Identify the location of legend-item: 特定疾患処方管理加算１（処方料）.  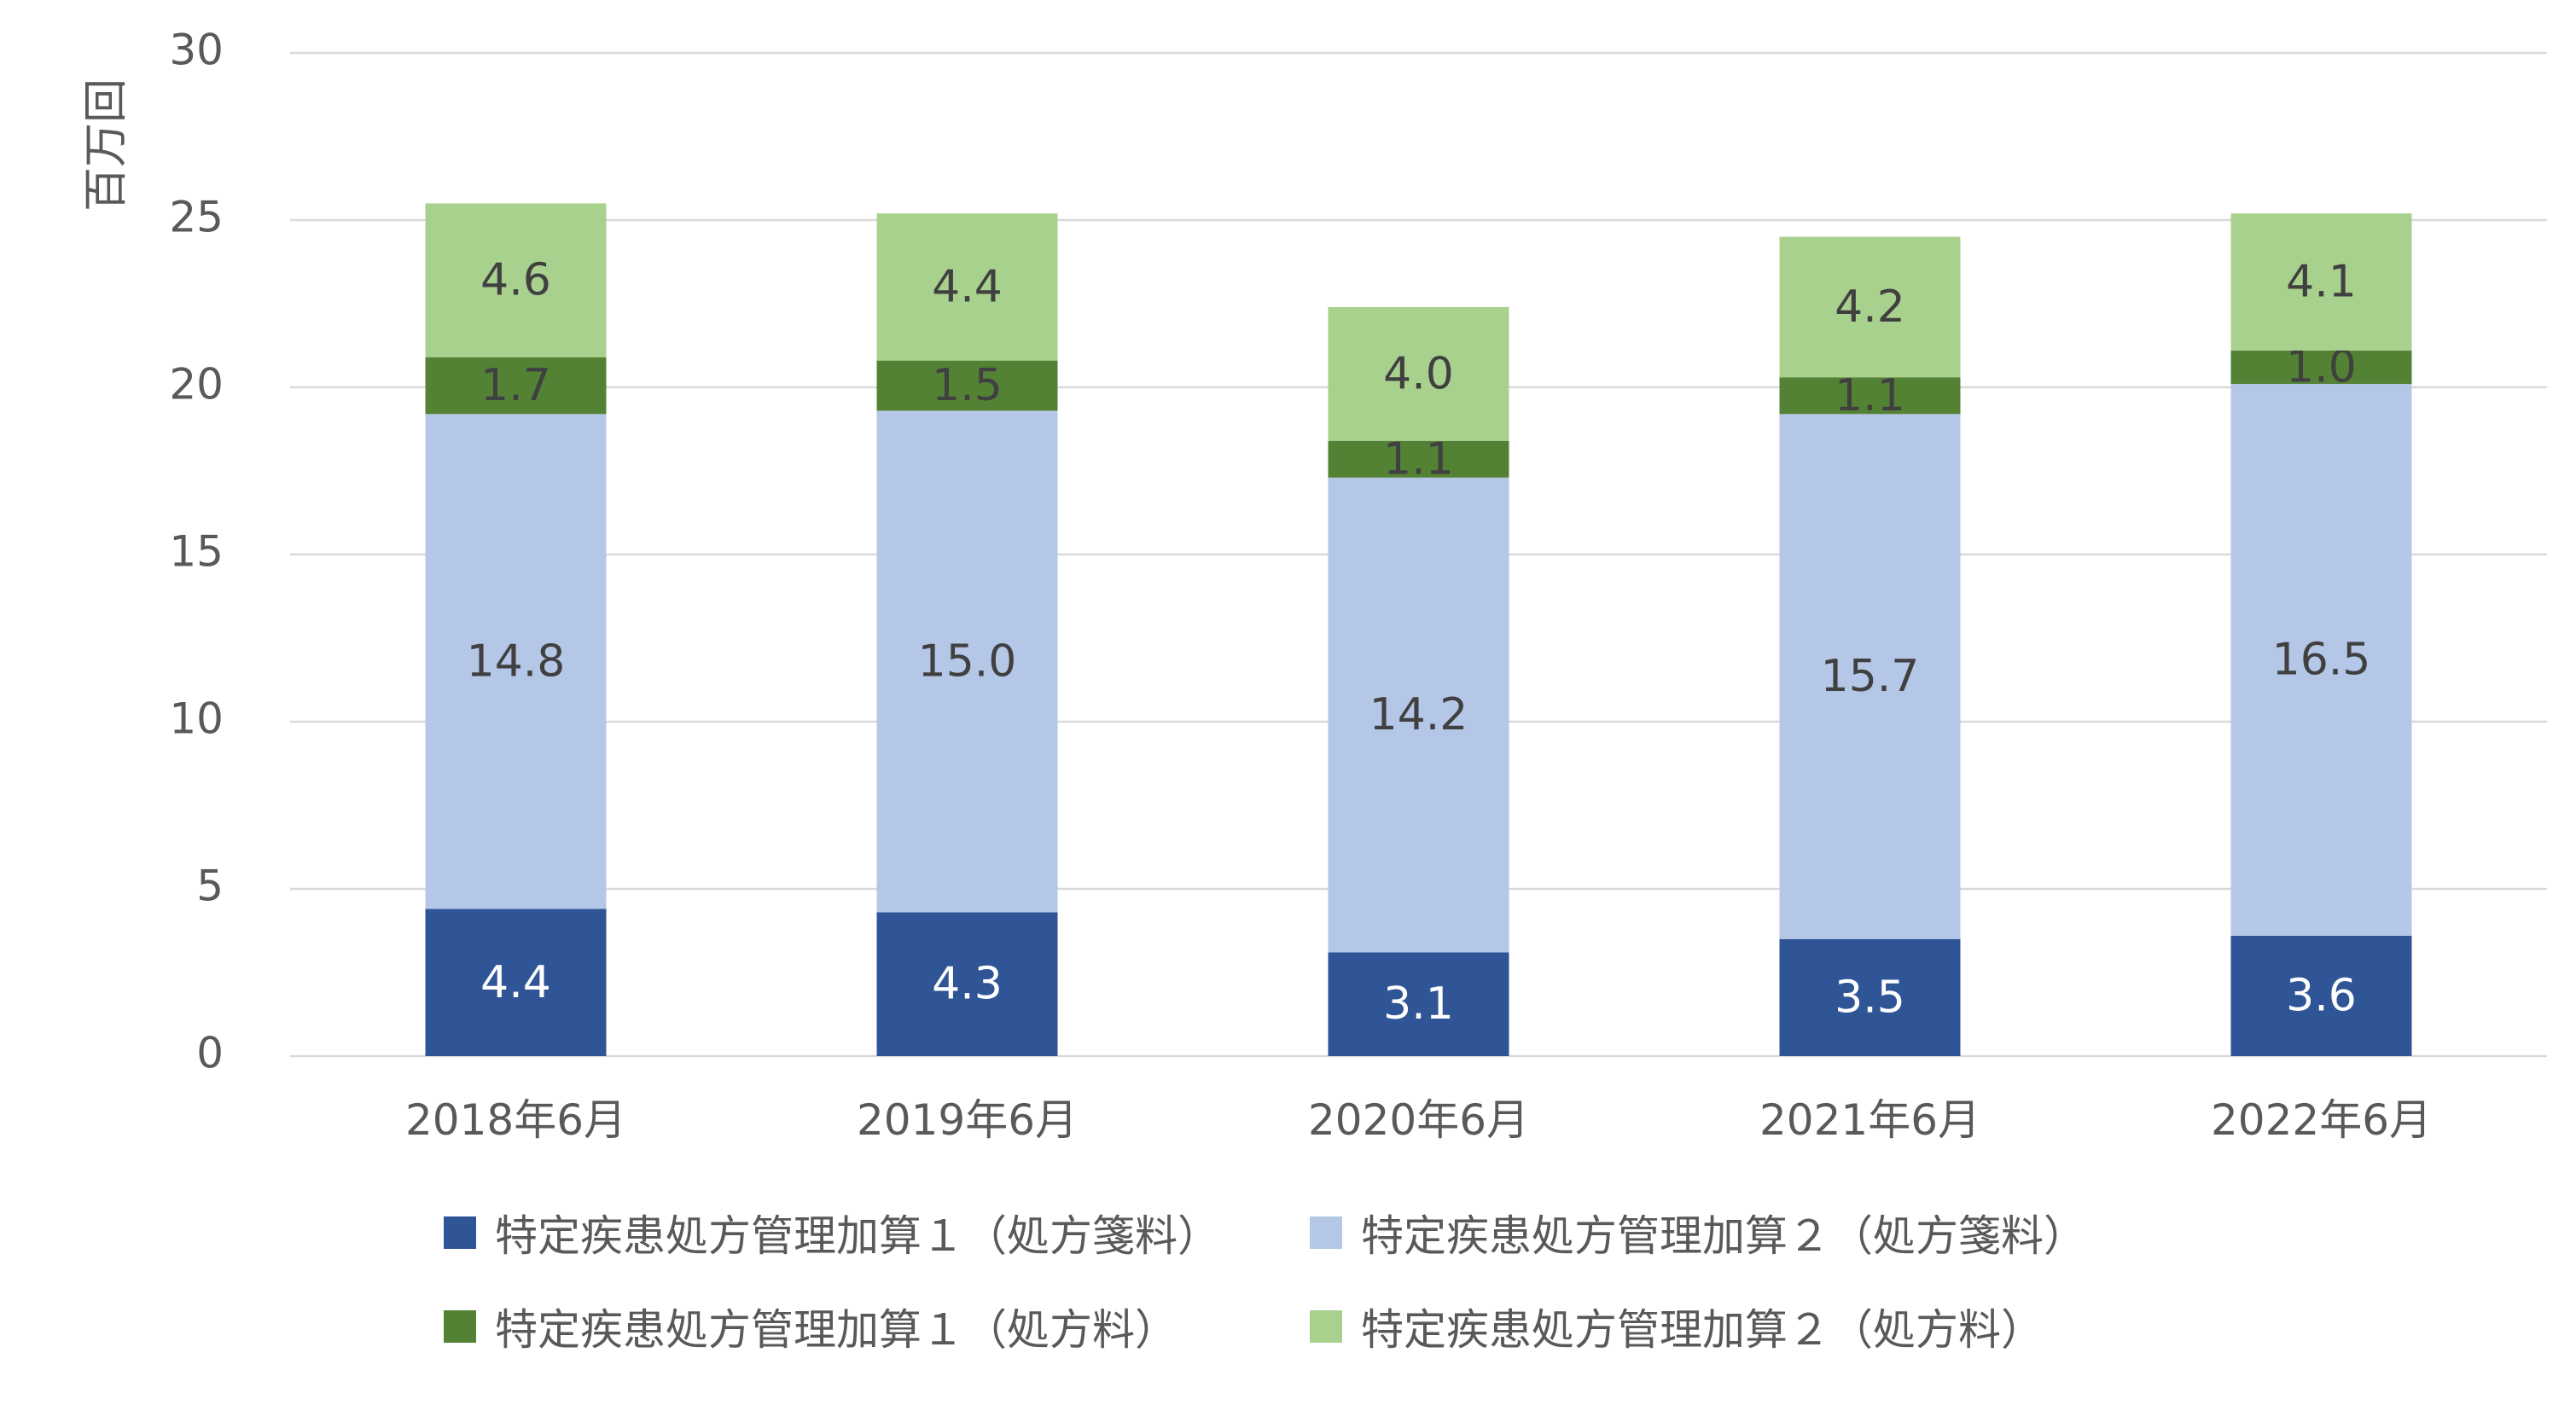
(811, 1326).